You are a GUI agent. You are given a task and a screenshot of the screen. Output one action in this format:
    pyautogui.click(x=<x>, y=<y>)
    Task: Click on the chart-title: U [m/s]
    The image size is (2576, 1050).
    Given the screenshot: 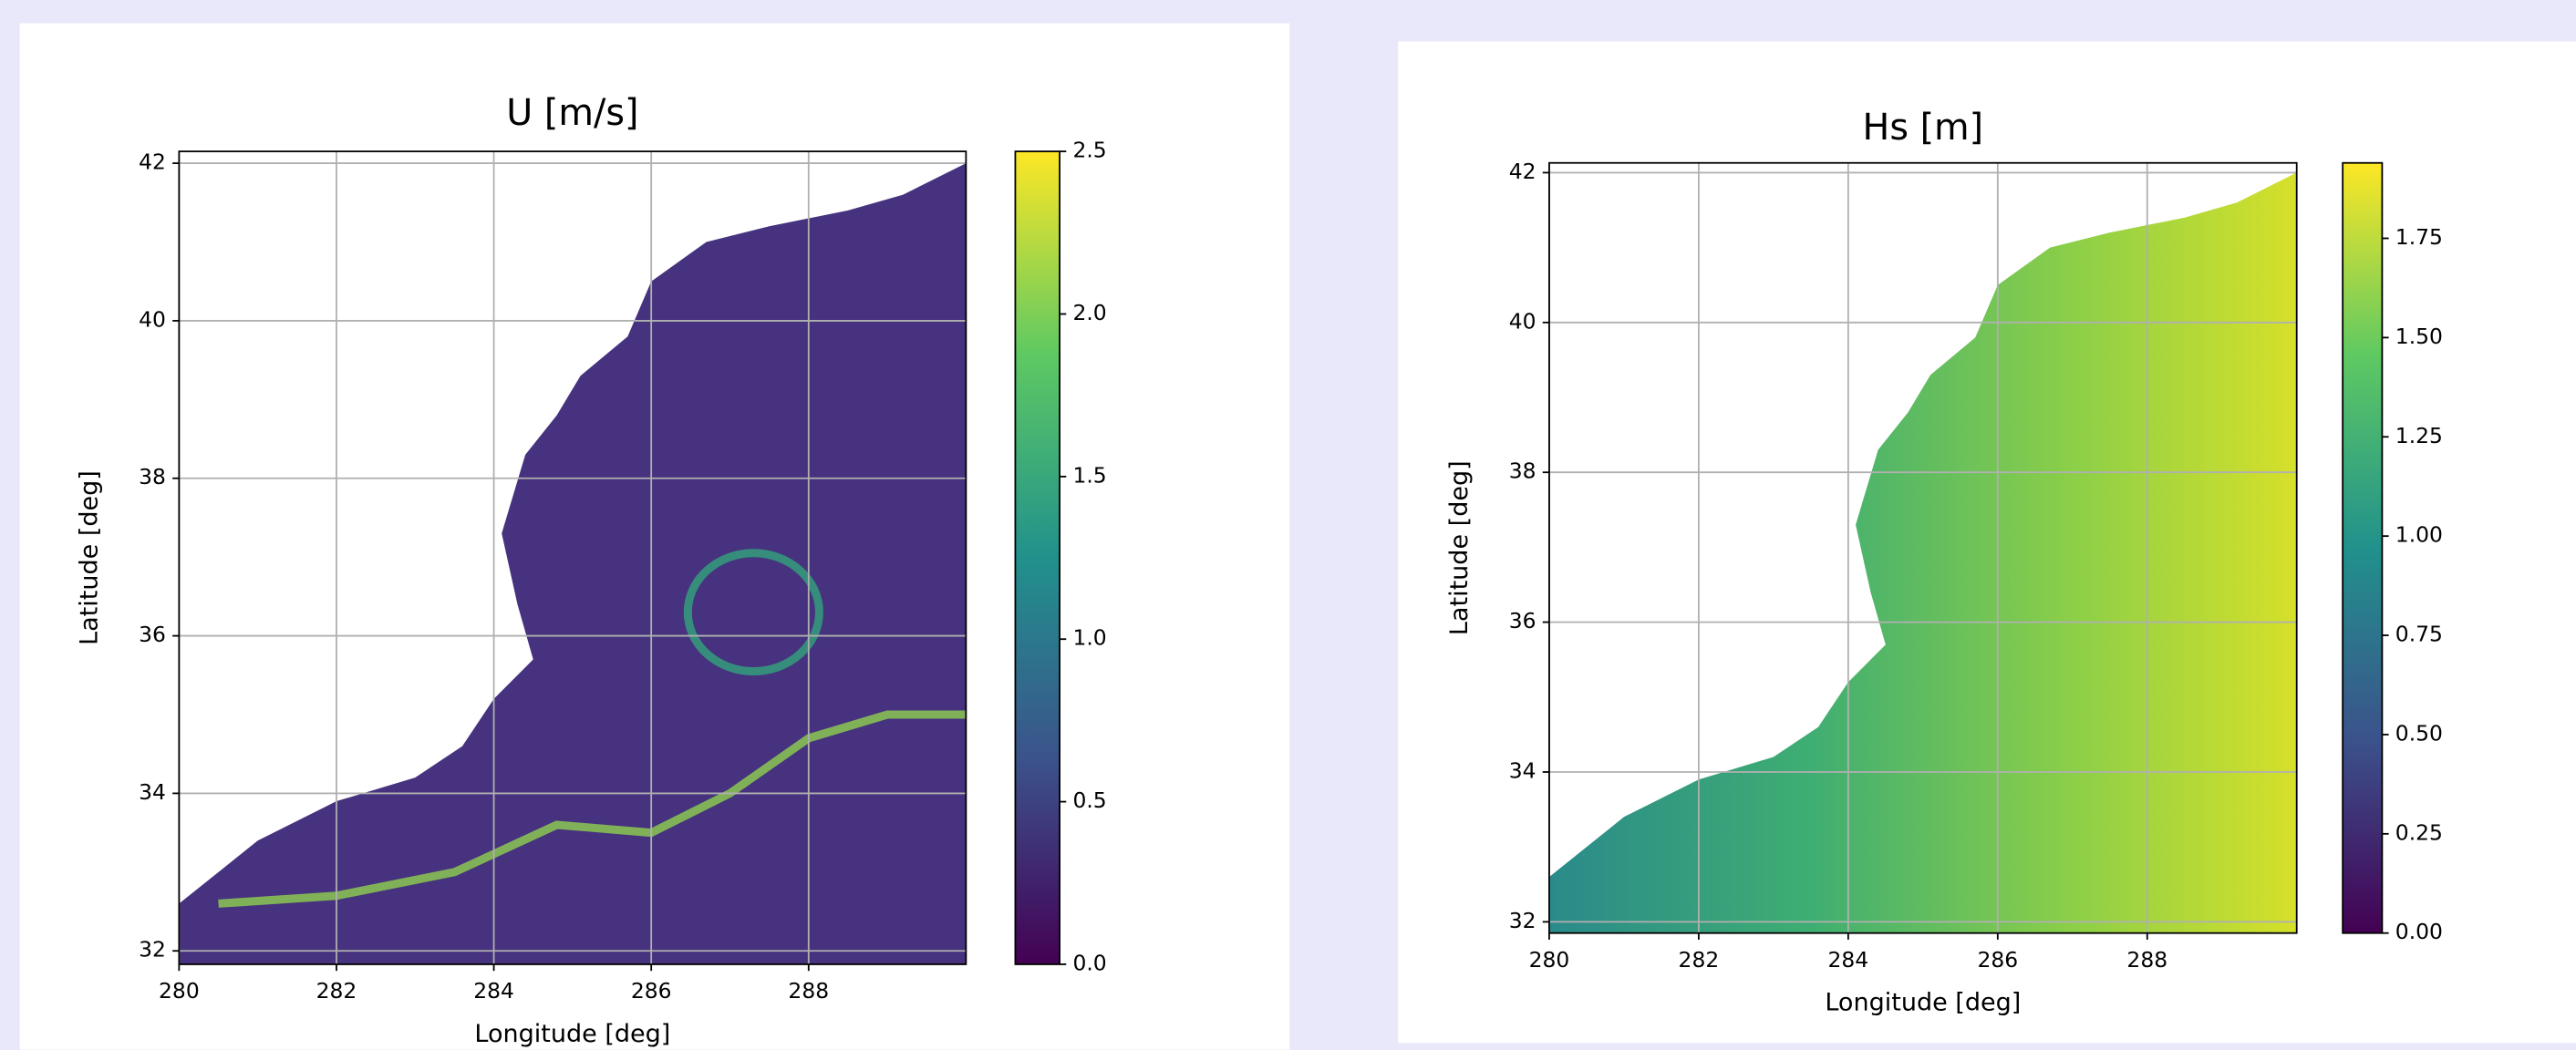 What is the action you would take?
    pyautogui.click(x=572, y=113)
    